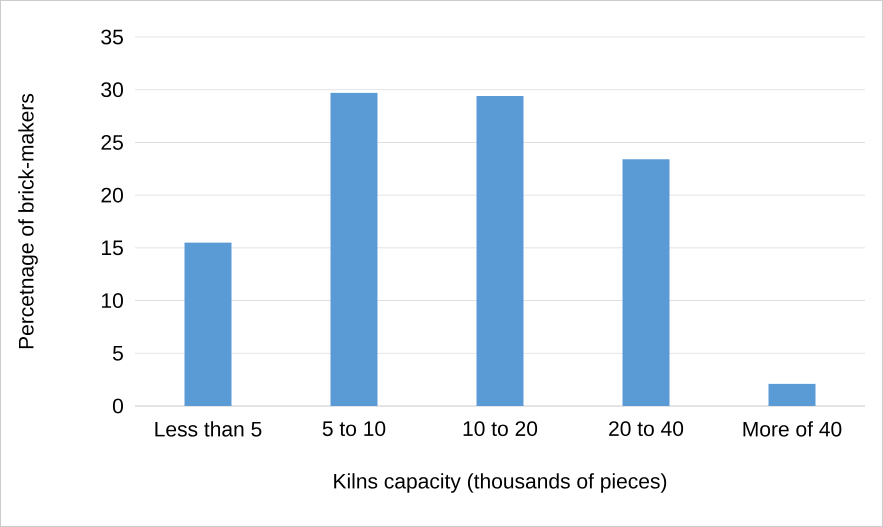  What do you see at coordinates (112, 37) in the screenshot?
I see `y-tick-label: 35` at bounding box center [112, 37].